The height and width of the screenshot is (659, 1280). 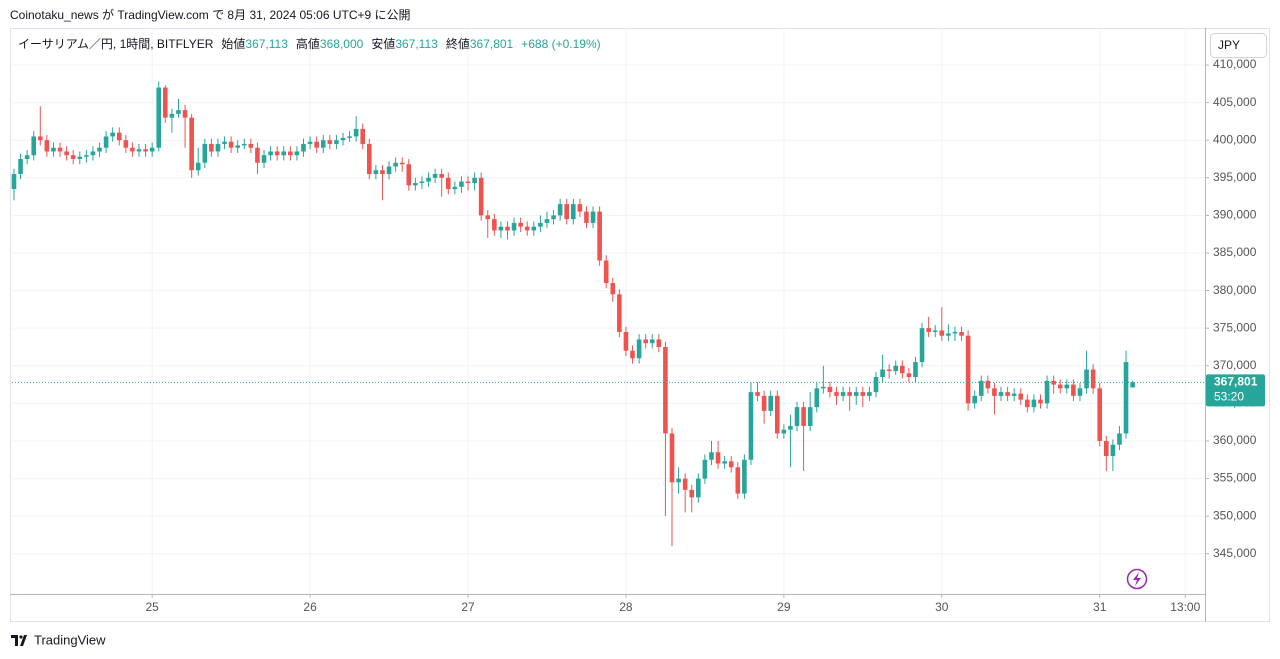 I want to click on last-price-box, so click(x=1235, y=390).